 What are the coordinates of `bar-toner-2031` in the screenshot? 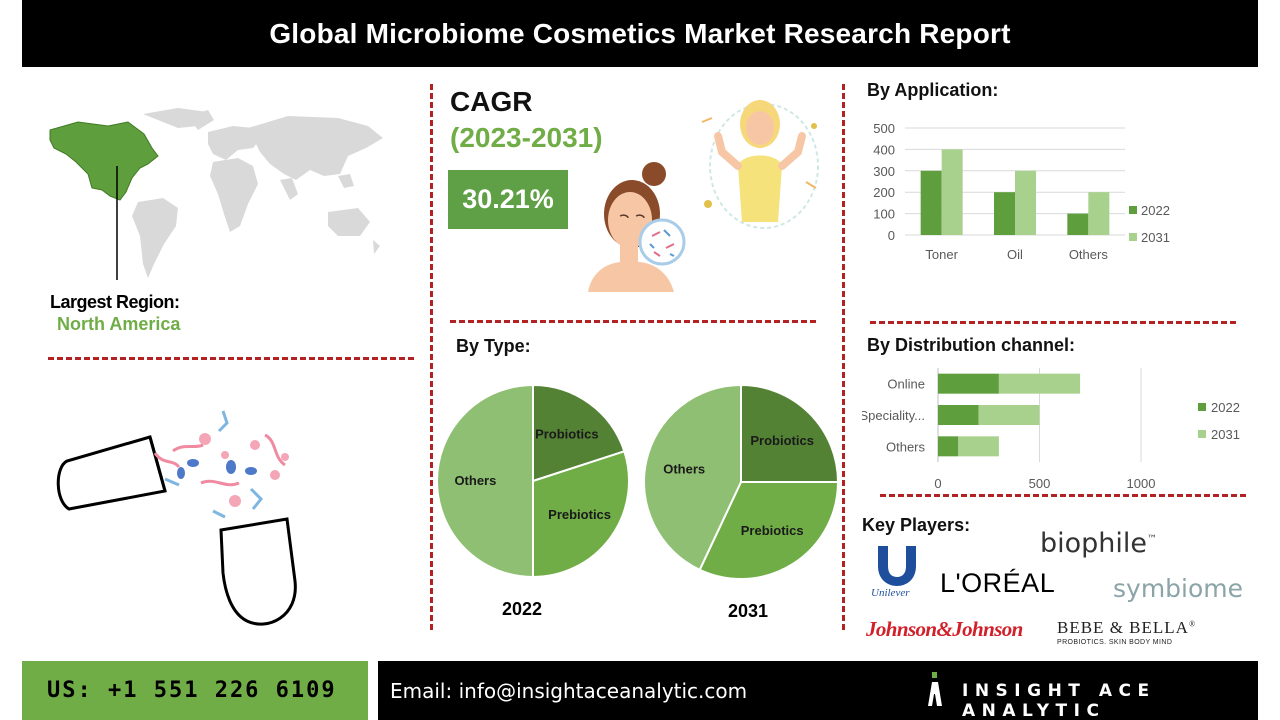 It's located at (952, 192).